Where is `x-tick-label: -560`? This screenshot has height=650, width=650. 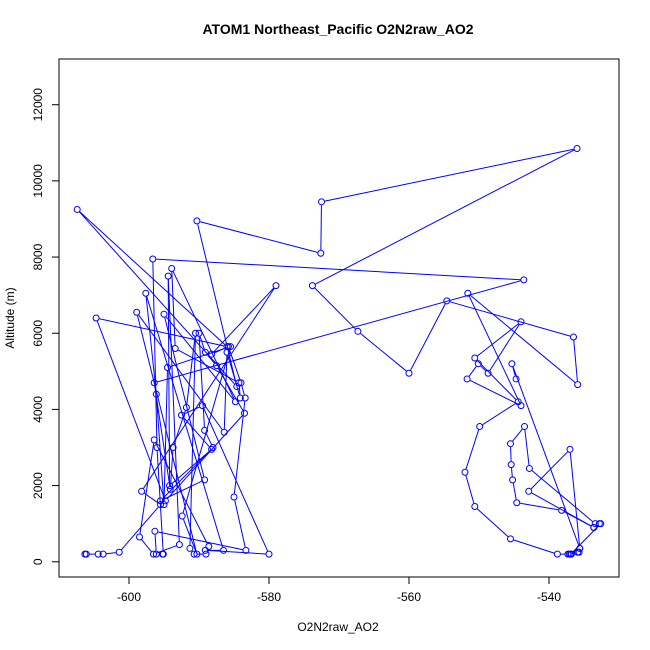 x-tick-label: -560 is located at coordinates (409, 597).